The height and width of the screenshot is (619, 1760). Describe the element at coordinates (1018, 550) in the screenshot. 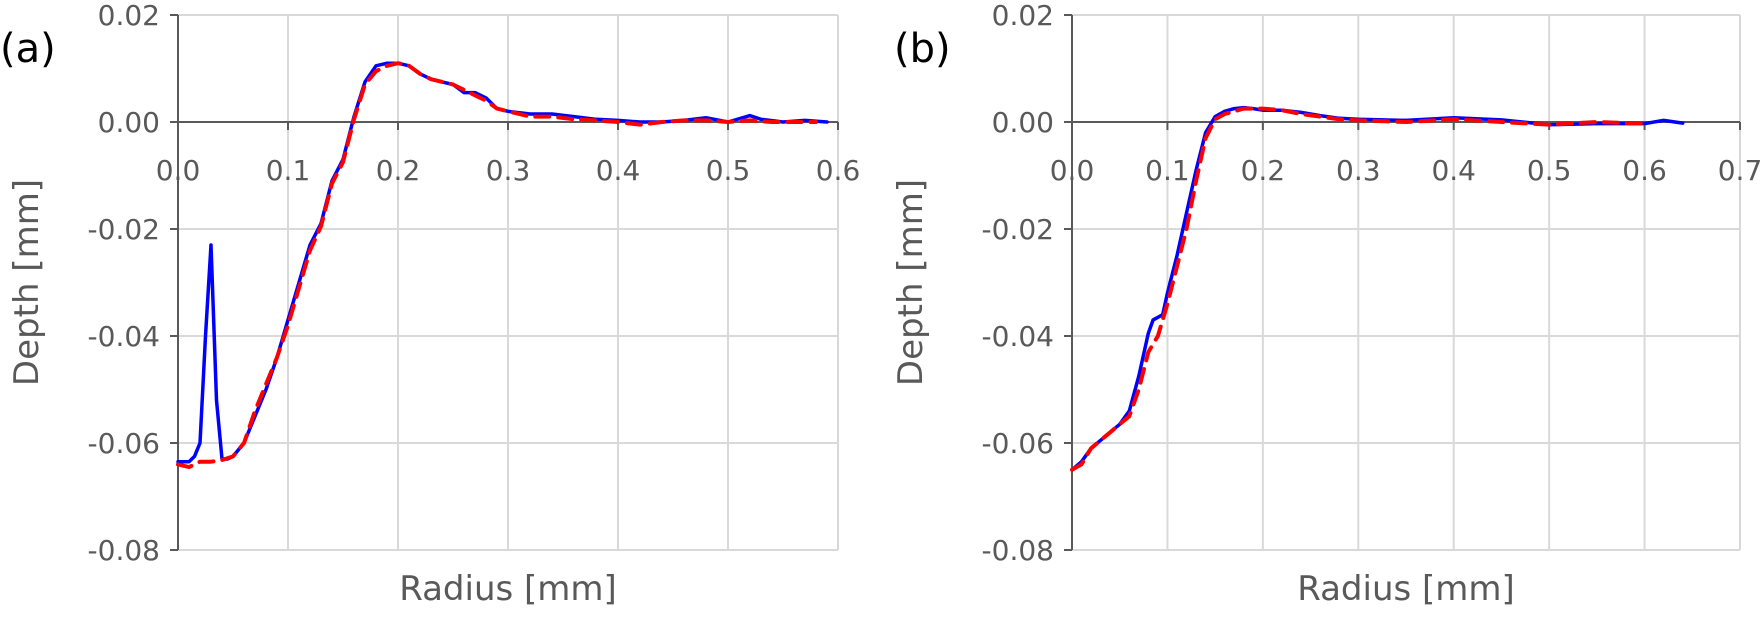

I see `chart-b-ytick-label-5: -0.08` at that location.